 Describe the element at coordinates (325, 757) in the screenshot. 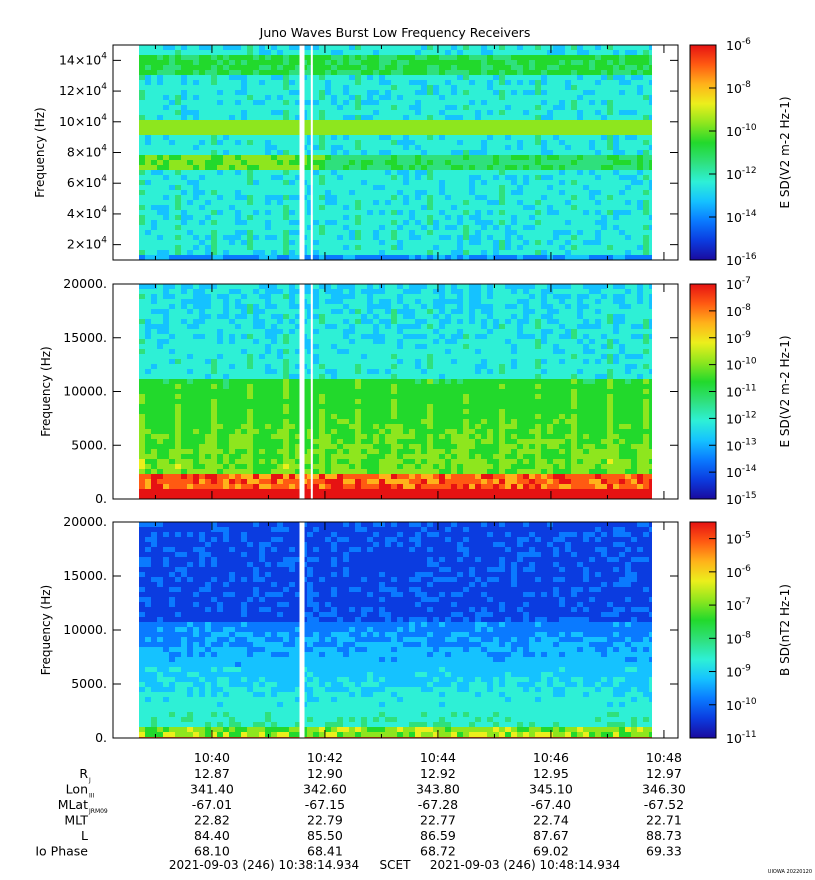

I see `x-tick-label: 10:42` at that location.